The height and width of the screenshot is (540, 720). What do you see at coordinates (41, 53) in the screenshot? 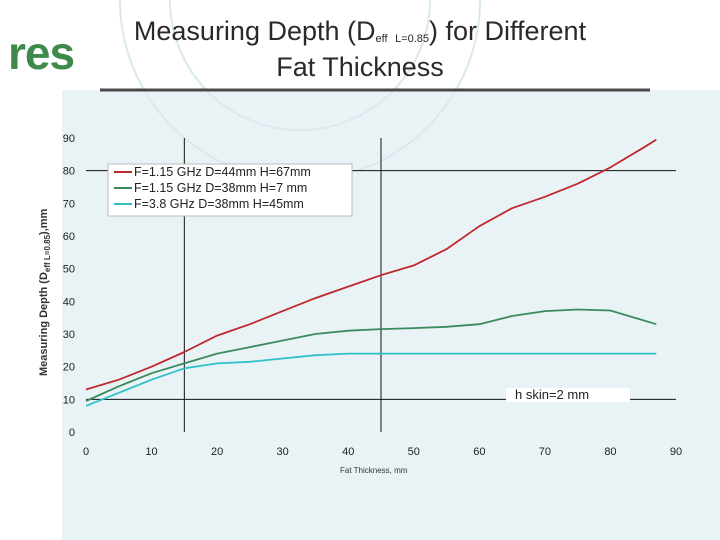
I see `res-logo: res` at bounding box center [41, 53].